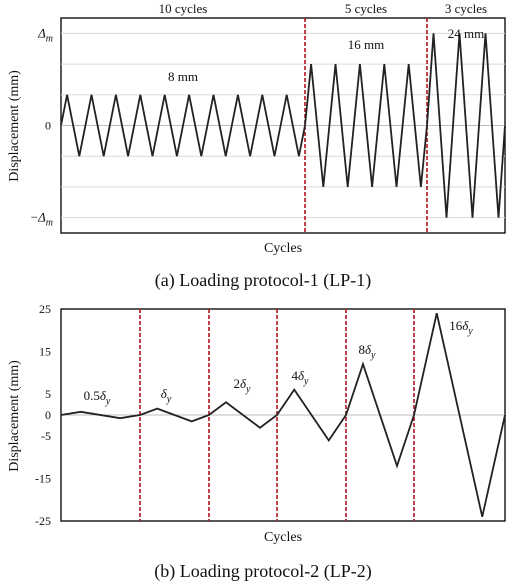 This screenshot has width=510, height=584. I want to click on chart-b-ytick-label: 0, so click(48, 415).